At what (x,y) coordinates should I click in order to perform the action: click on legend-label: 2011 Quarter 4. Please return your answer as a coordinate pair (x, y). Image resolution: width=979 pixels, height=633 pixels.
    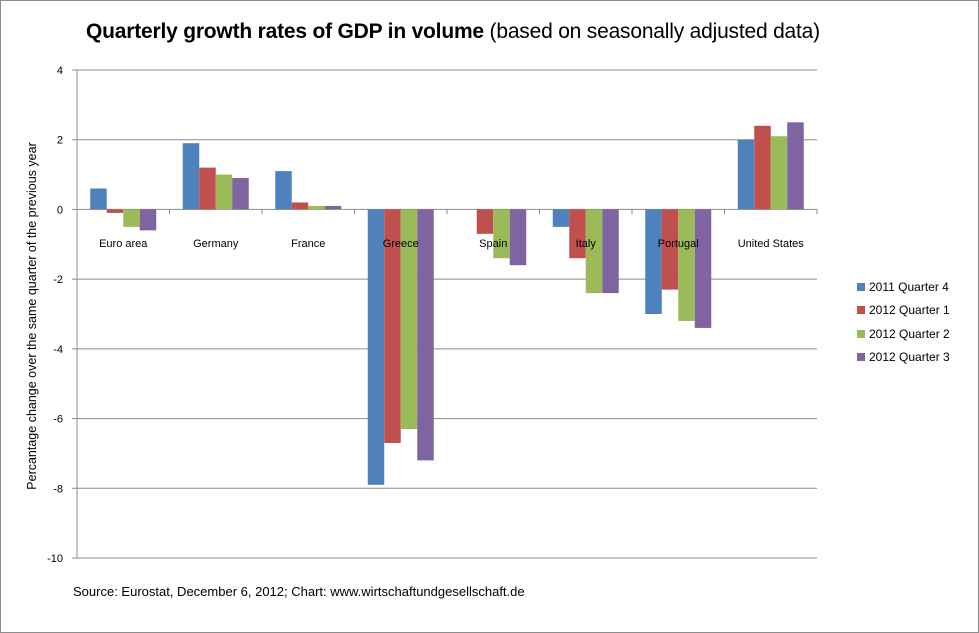
    Looking at the image, I should click on (909, 286).